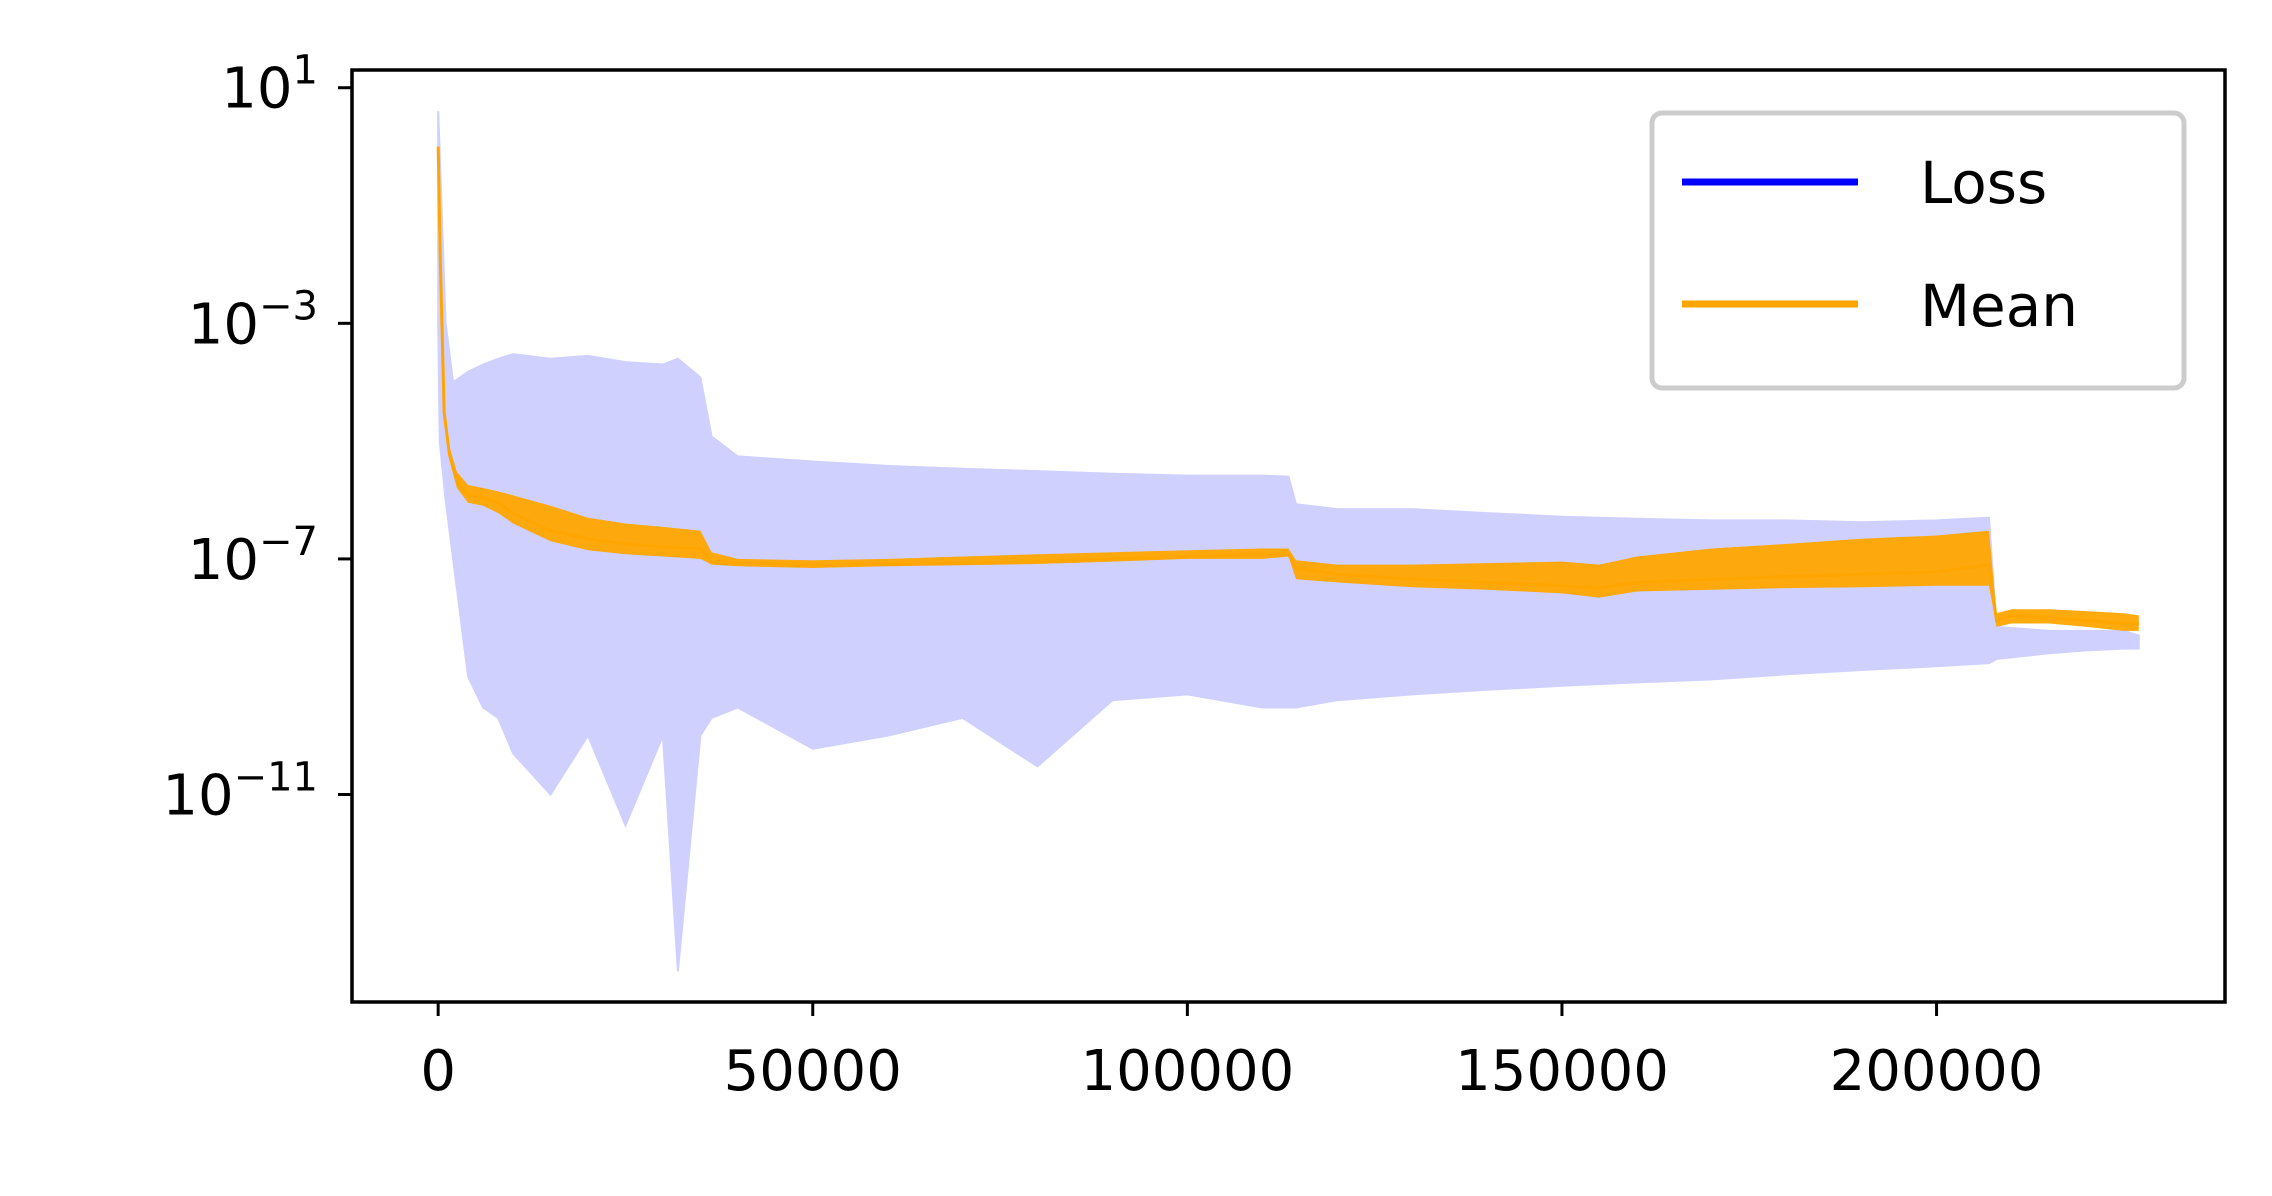  What do you see at coordinates (253, 320) in the screenshot?
I see `y-tick-label: 10⁻³` at bounding box center [253, 320].